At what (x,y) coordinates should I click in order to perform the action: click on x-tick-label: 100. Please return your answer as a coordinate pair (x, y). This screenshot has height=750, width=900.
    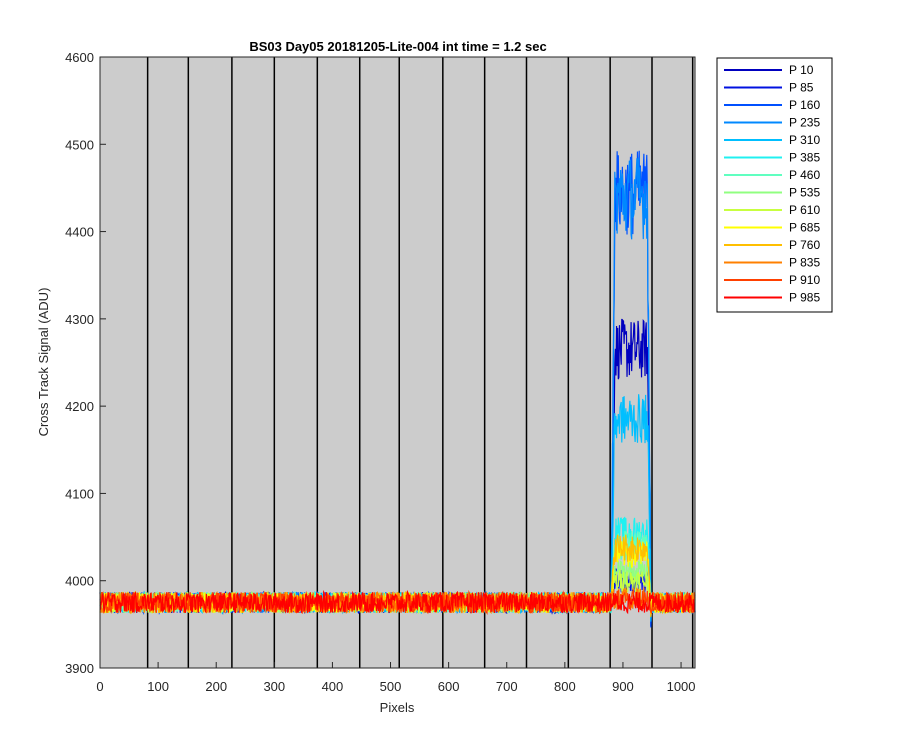
    Looking at the image, I should click on (158, 686).